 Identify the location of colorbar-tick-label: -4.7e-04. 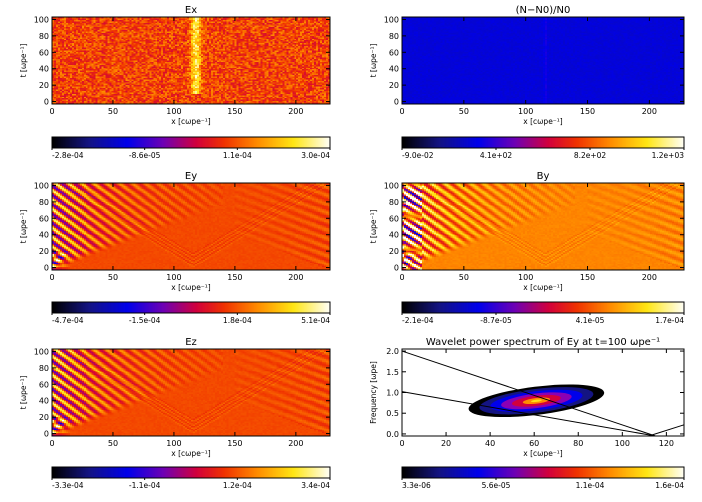
(68, 320).